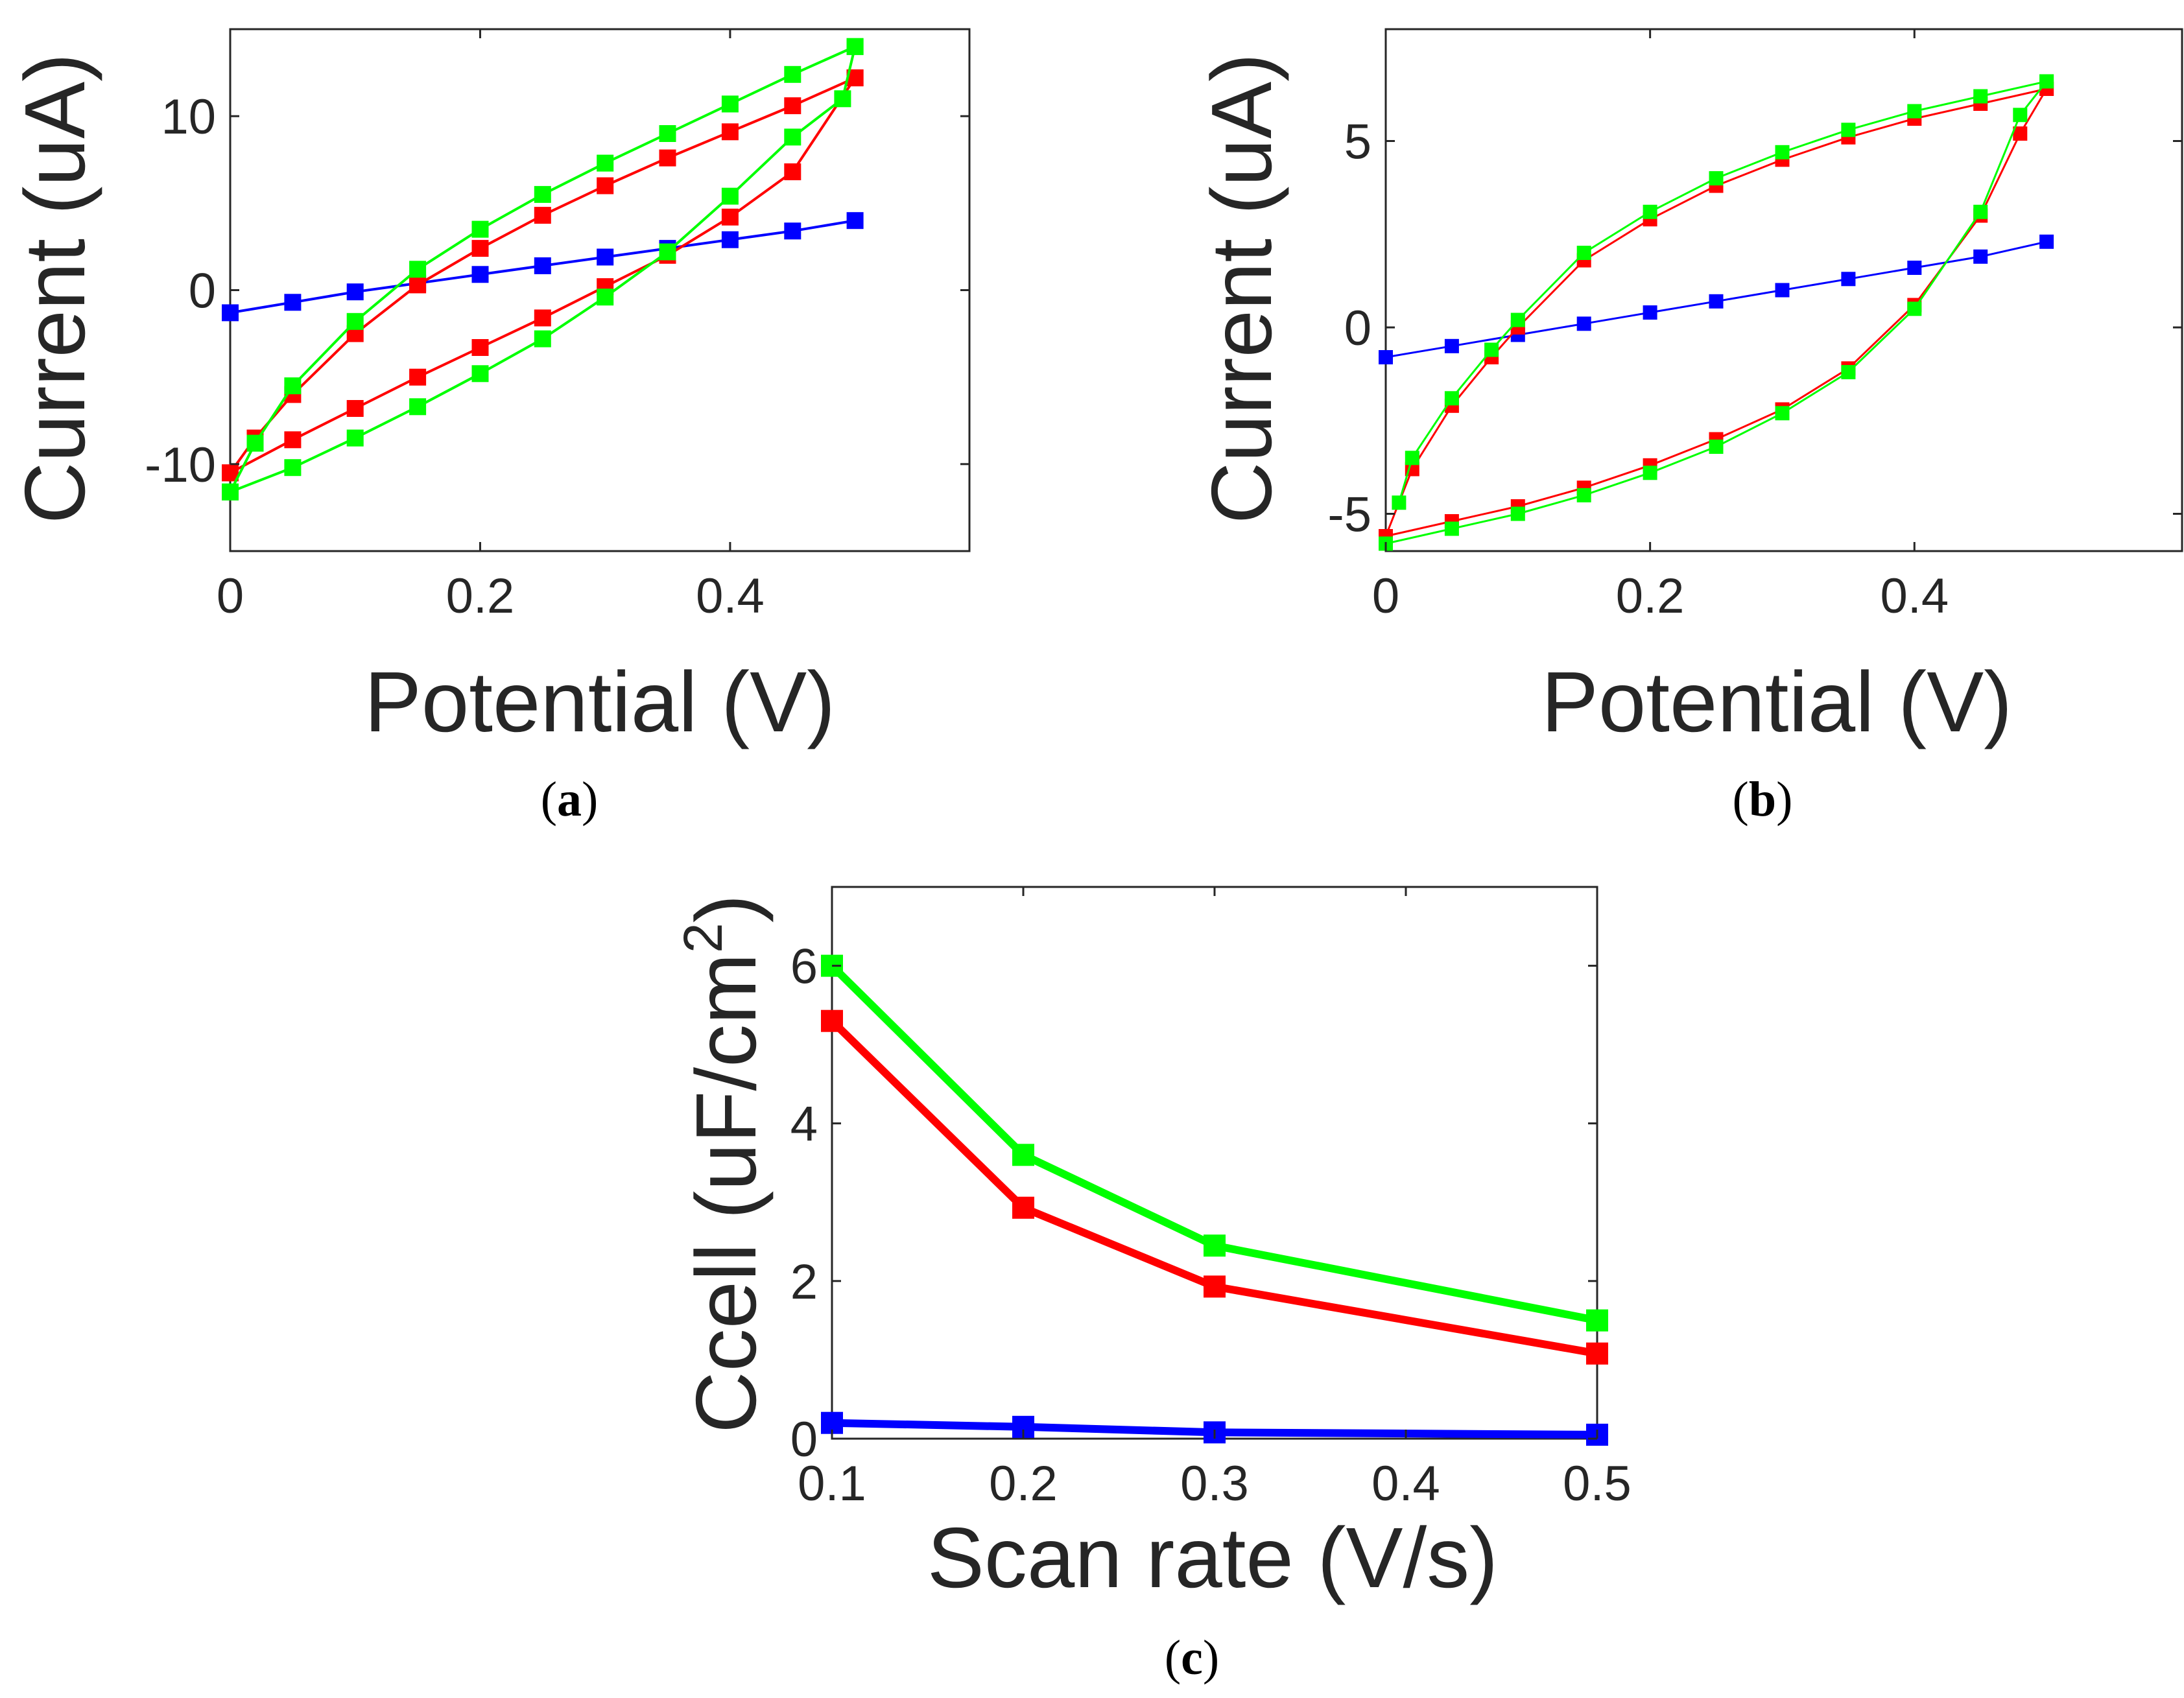 The height and width of the screenshot is (1698, 2184). What do you see at coordinates (1717, 313) in the screenshot?
I see `panel-b-marks` at bounding box center [1717, 313].